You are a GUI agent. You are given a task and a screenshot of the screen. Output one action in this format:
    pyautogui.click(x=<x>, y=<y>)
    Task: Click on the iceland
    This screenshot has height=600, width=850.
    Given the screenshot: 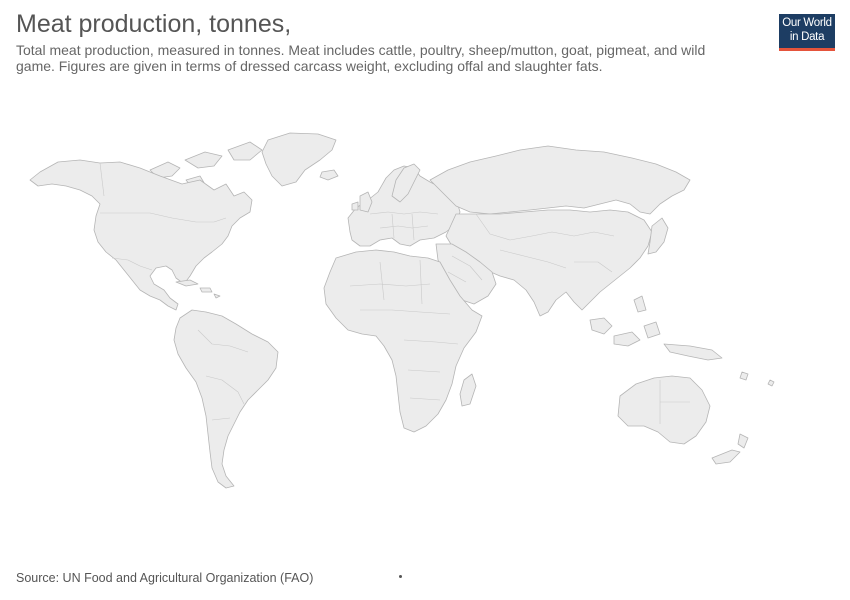 What is the action you would take?
    pyautogui.click(x=329, y=175)
    